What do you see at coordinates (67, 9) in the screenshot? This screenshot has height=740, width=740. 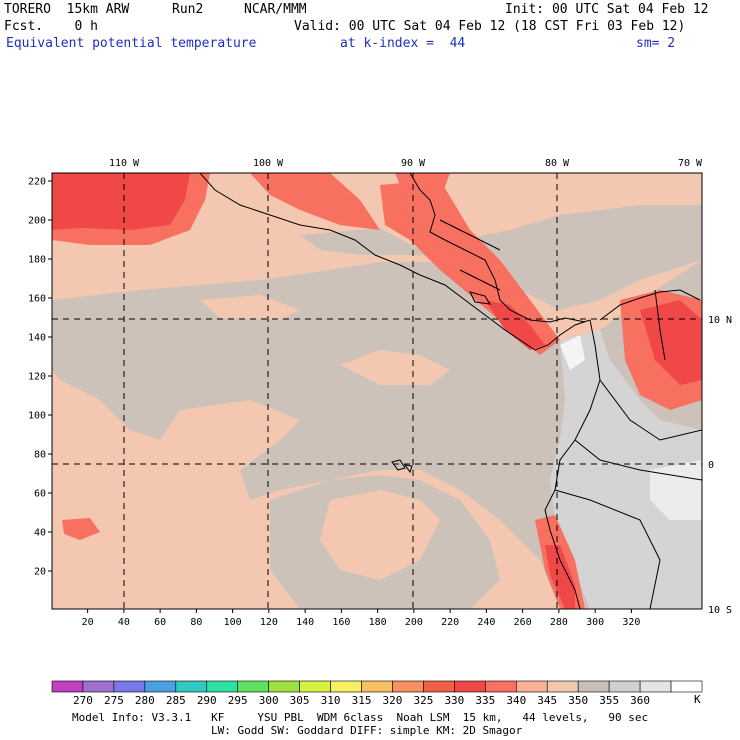 I see `model-title: TORERO 15km ARW` at bounding box center [67, 9].